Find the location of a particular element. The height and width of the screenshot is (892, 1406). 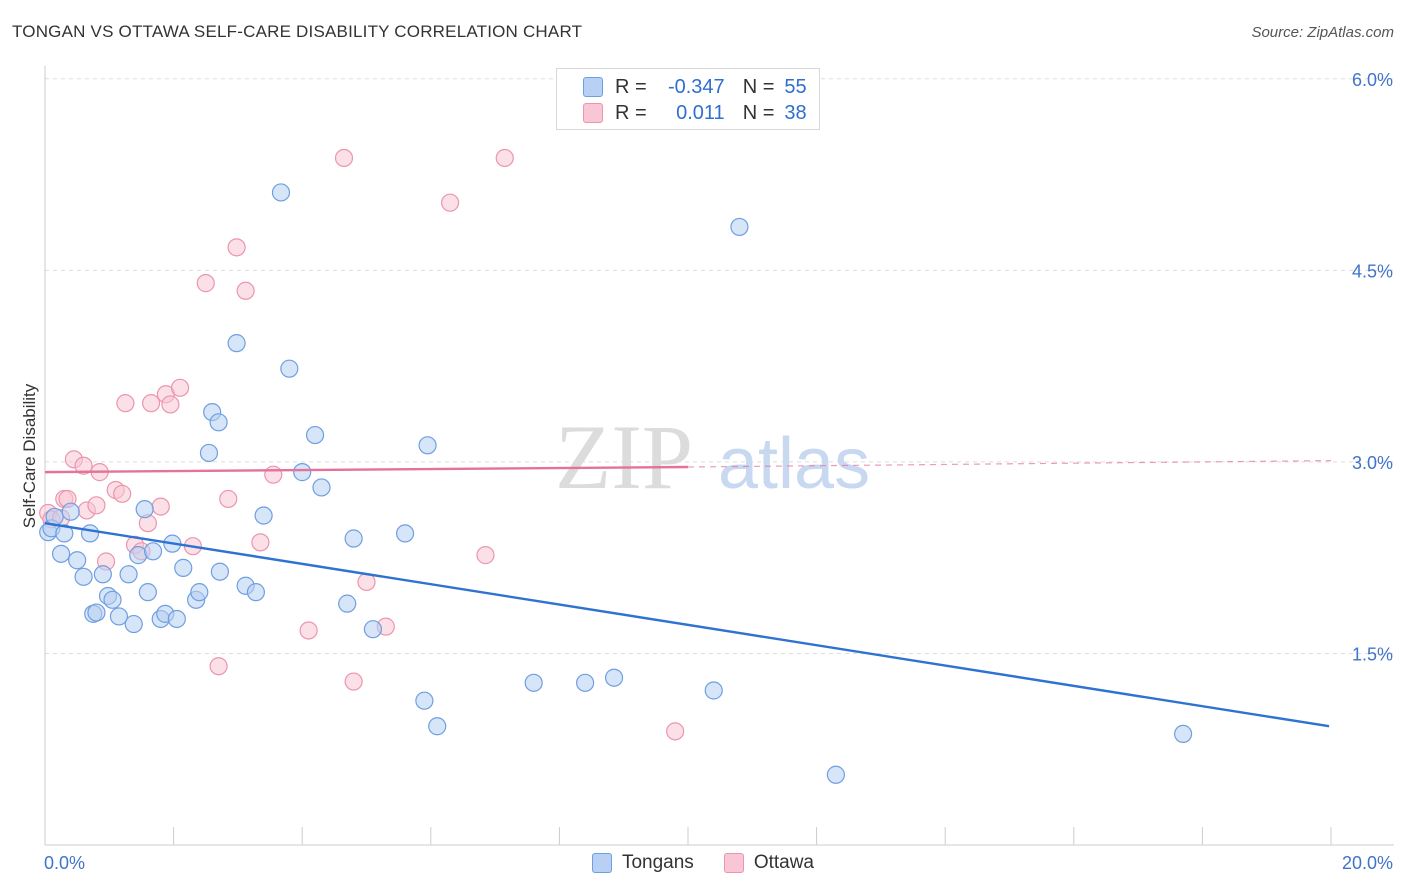

source-label: Source: ZipAtlas.com is located at coordinates (1322, 32).